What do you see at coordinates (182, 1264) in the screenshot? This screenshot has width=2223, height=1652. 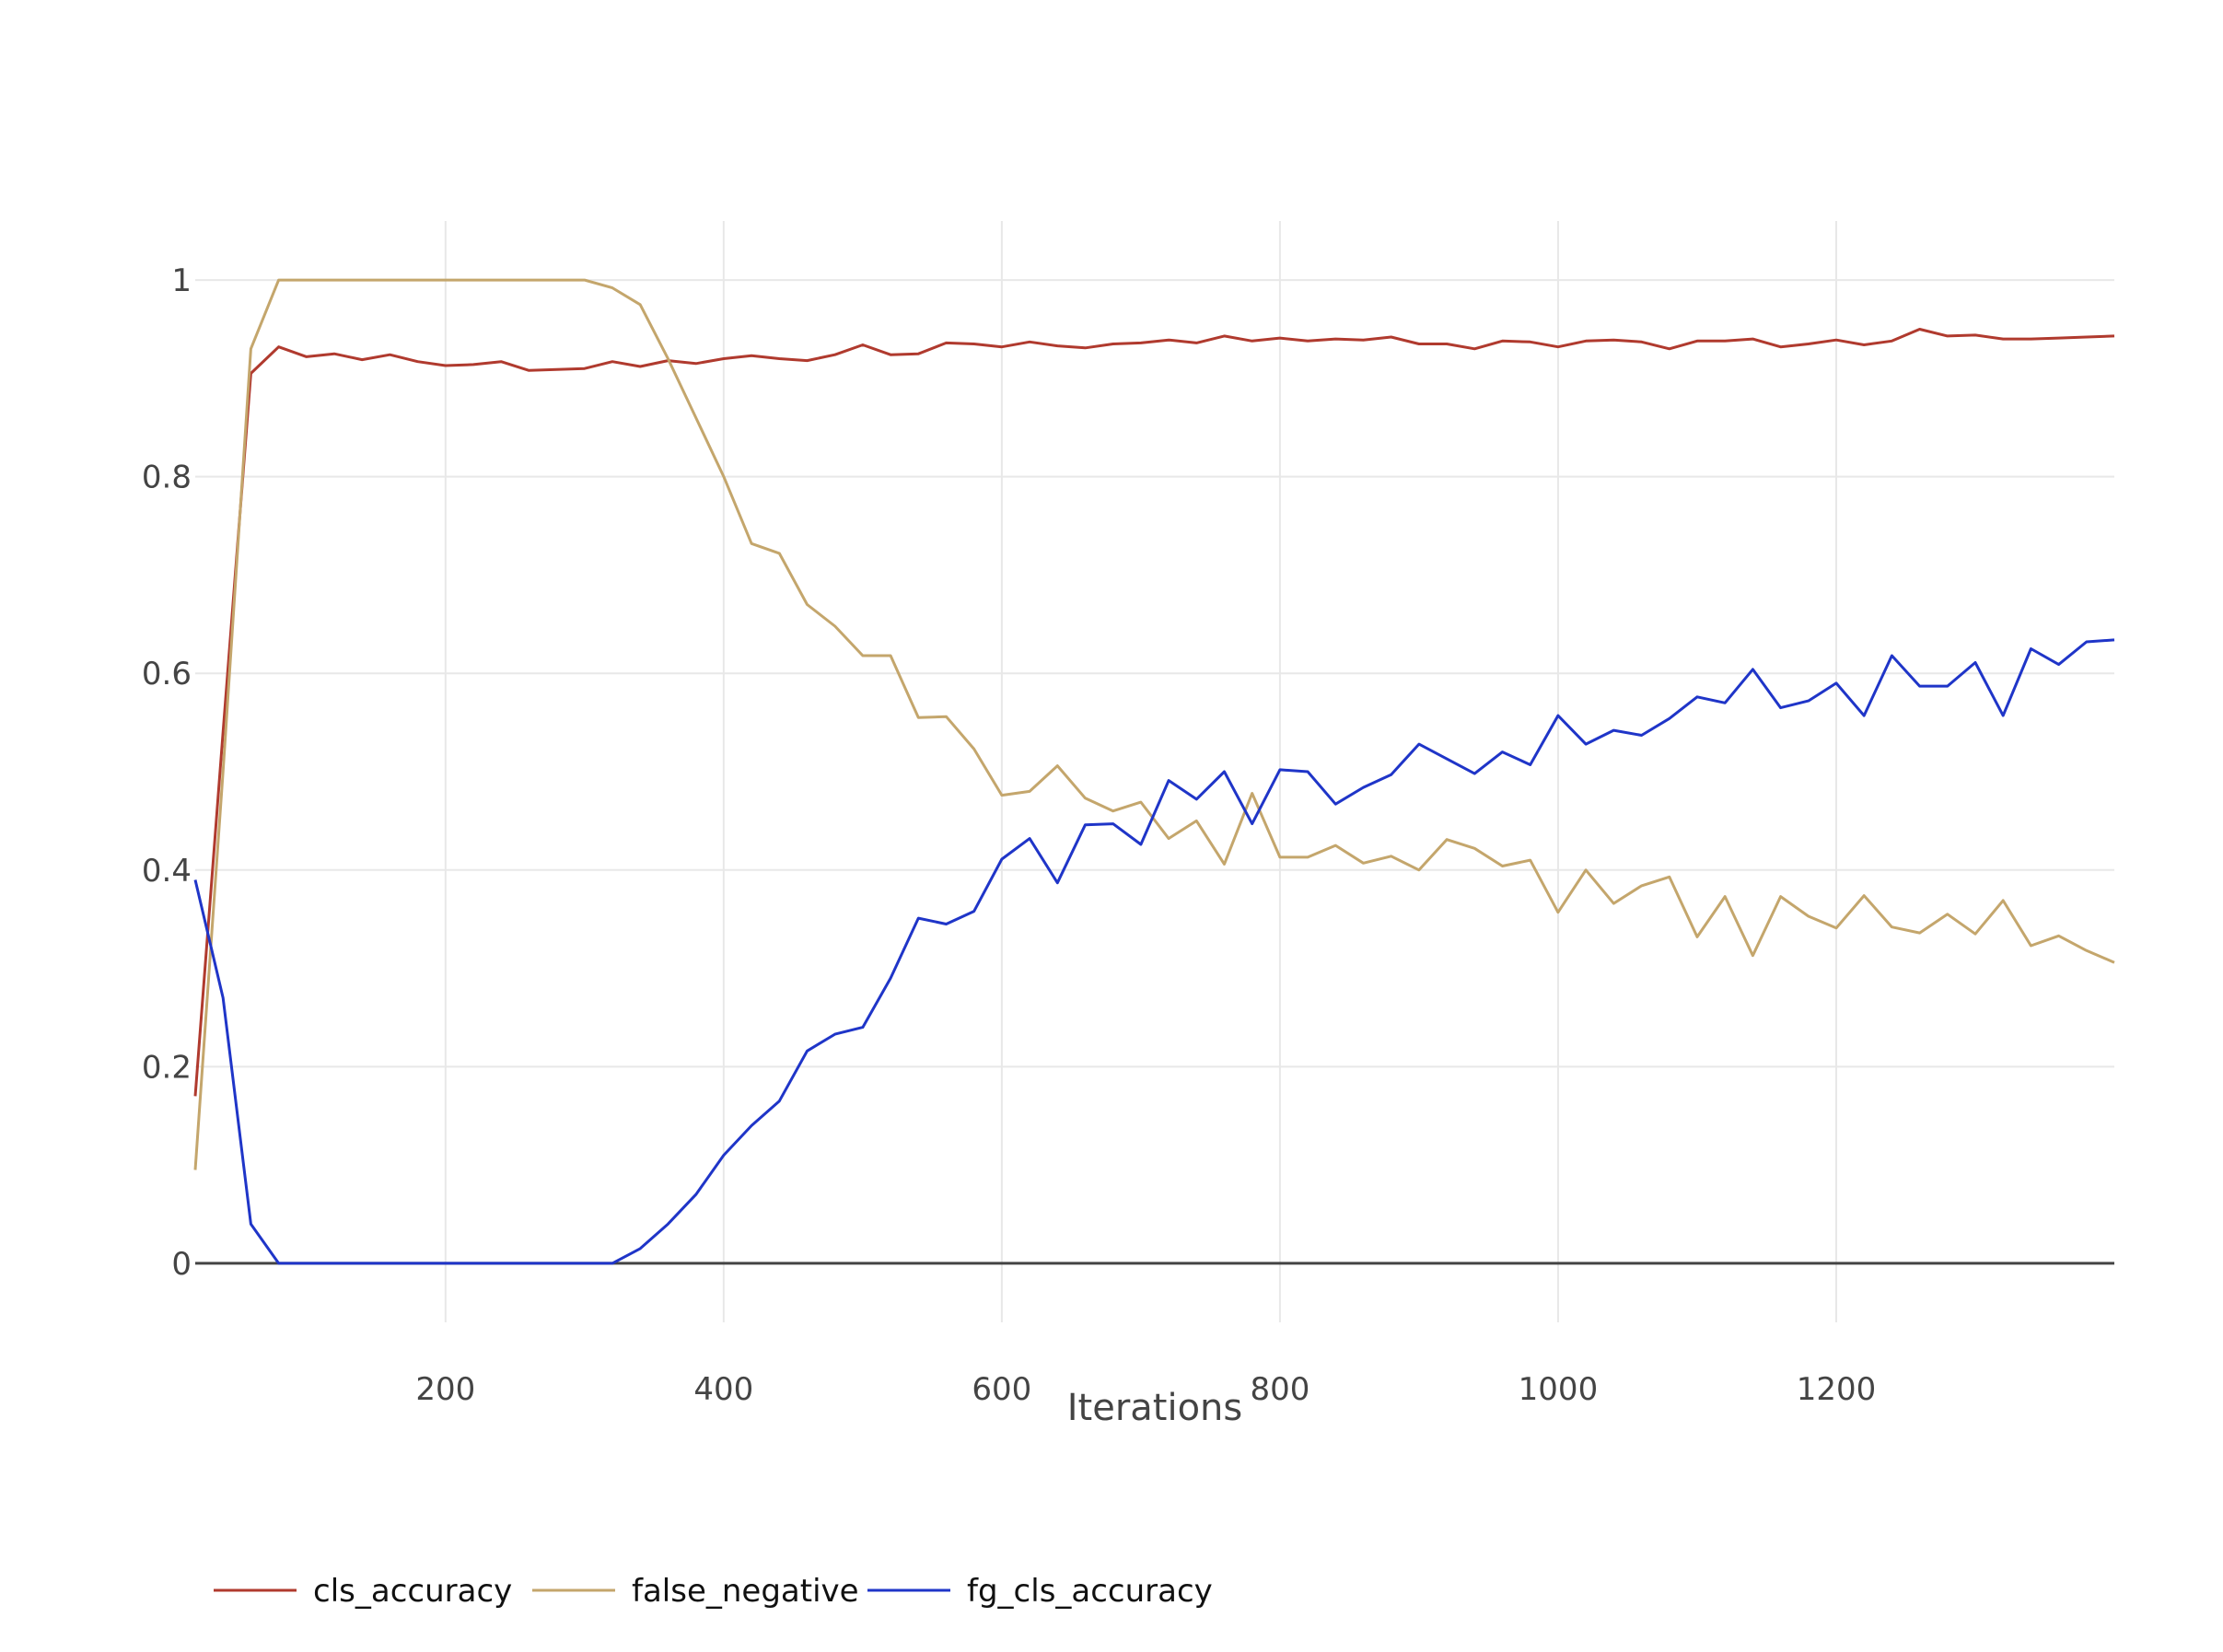 I see `y-tick-label: 0` at bounding box center [182, 1264].